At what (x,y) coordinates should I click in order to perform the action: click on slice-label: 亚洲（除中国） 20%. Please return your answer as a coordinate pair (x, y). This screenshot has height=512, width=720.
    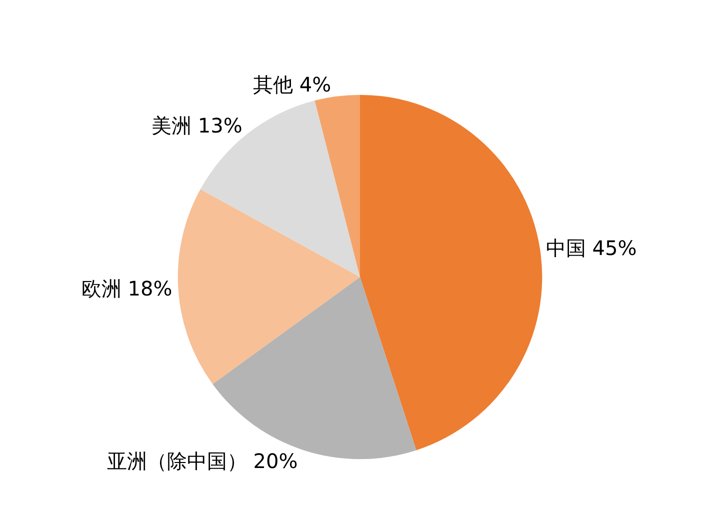
    Looking at the image, I should click on (202, 461).